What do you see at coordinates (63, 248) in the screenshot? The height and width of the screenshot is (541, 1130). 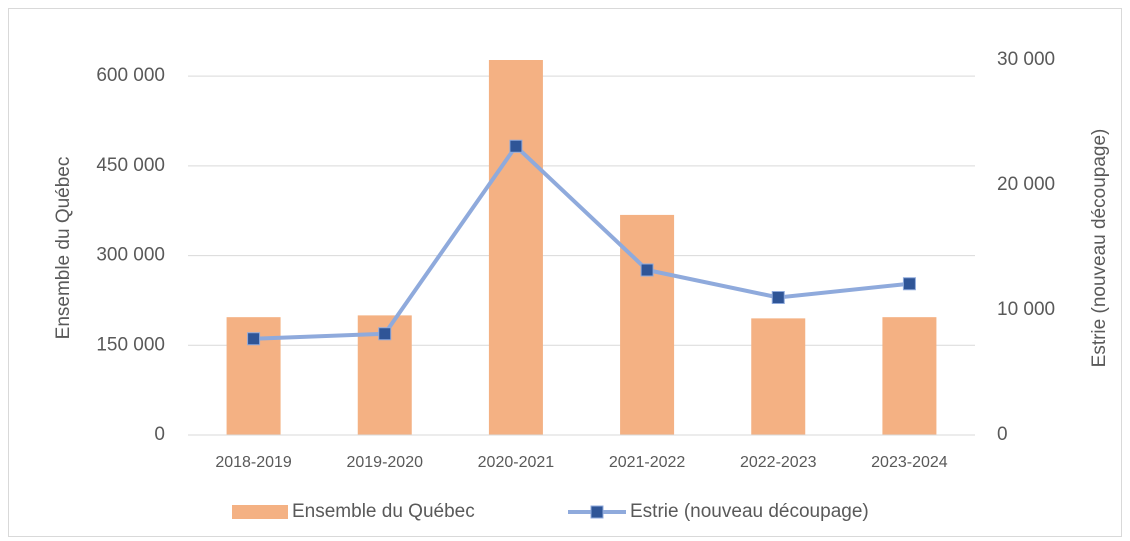 I see `y-axis-label: Ensemble du Québec` at bounding box center [63, 248].